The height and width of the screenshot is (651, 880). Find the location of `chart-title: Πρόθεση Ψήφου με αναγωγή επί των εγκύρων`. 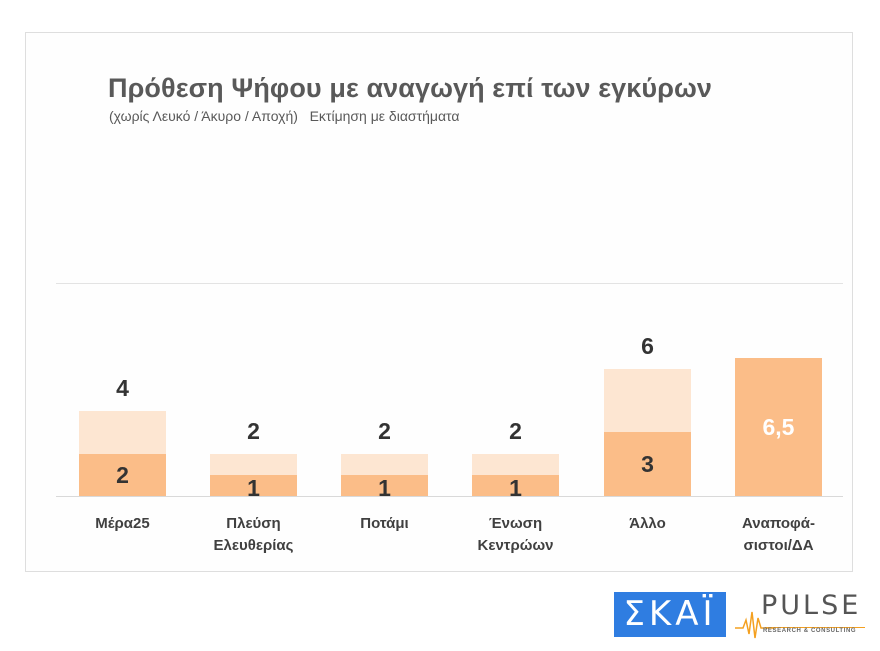

chart-title: Πρόθεση Ψήφου με αναγωγή επί των εγκύρων is located at coordinates (410, 88).